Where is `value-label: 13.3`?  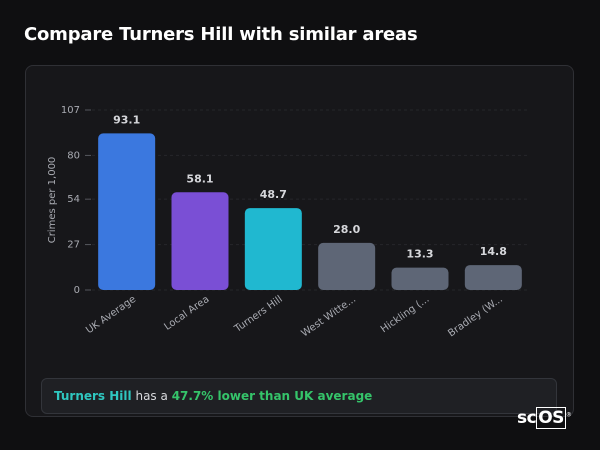
value-label: 13.3 is located at coordinates (419, 254).